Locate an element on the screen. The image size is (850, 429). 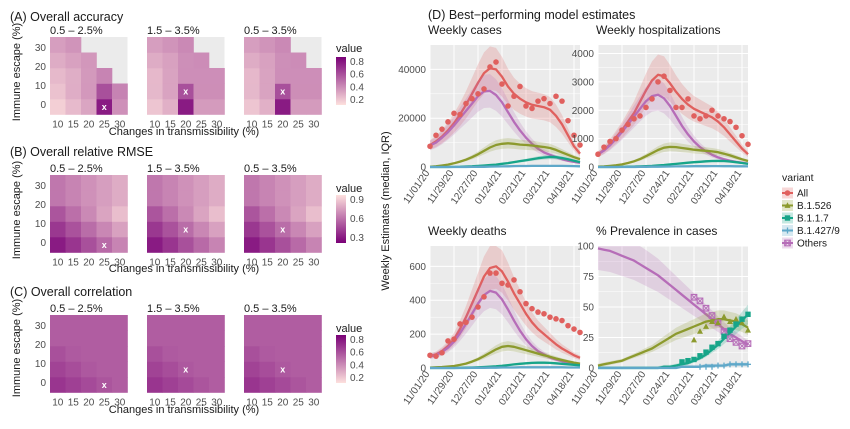
estimate-panel-title: Weekly deaths is located at coordinates (467, 231).